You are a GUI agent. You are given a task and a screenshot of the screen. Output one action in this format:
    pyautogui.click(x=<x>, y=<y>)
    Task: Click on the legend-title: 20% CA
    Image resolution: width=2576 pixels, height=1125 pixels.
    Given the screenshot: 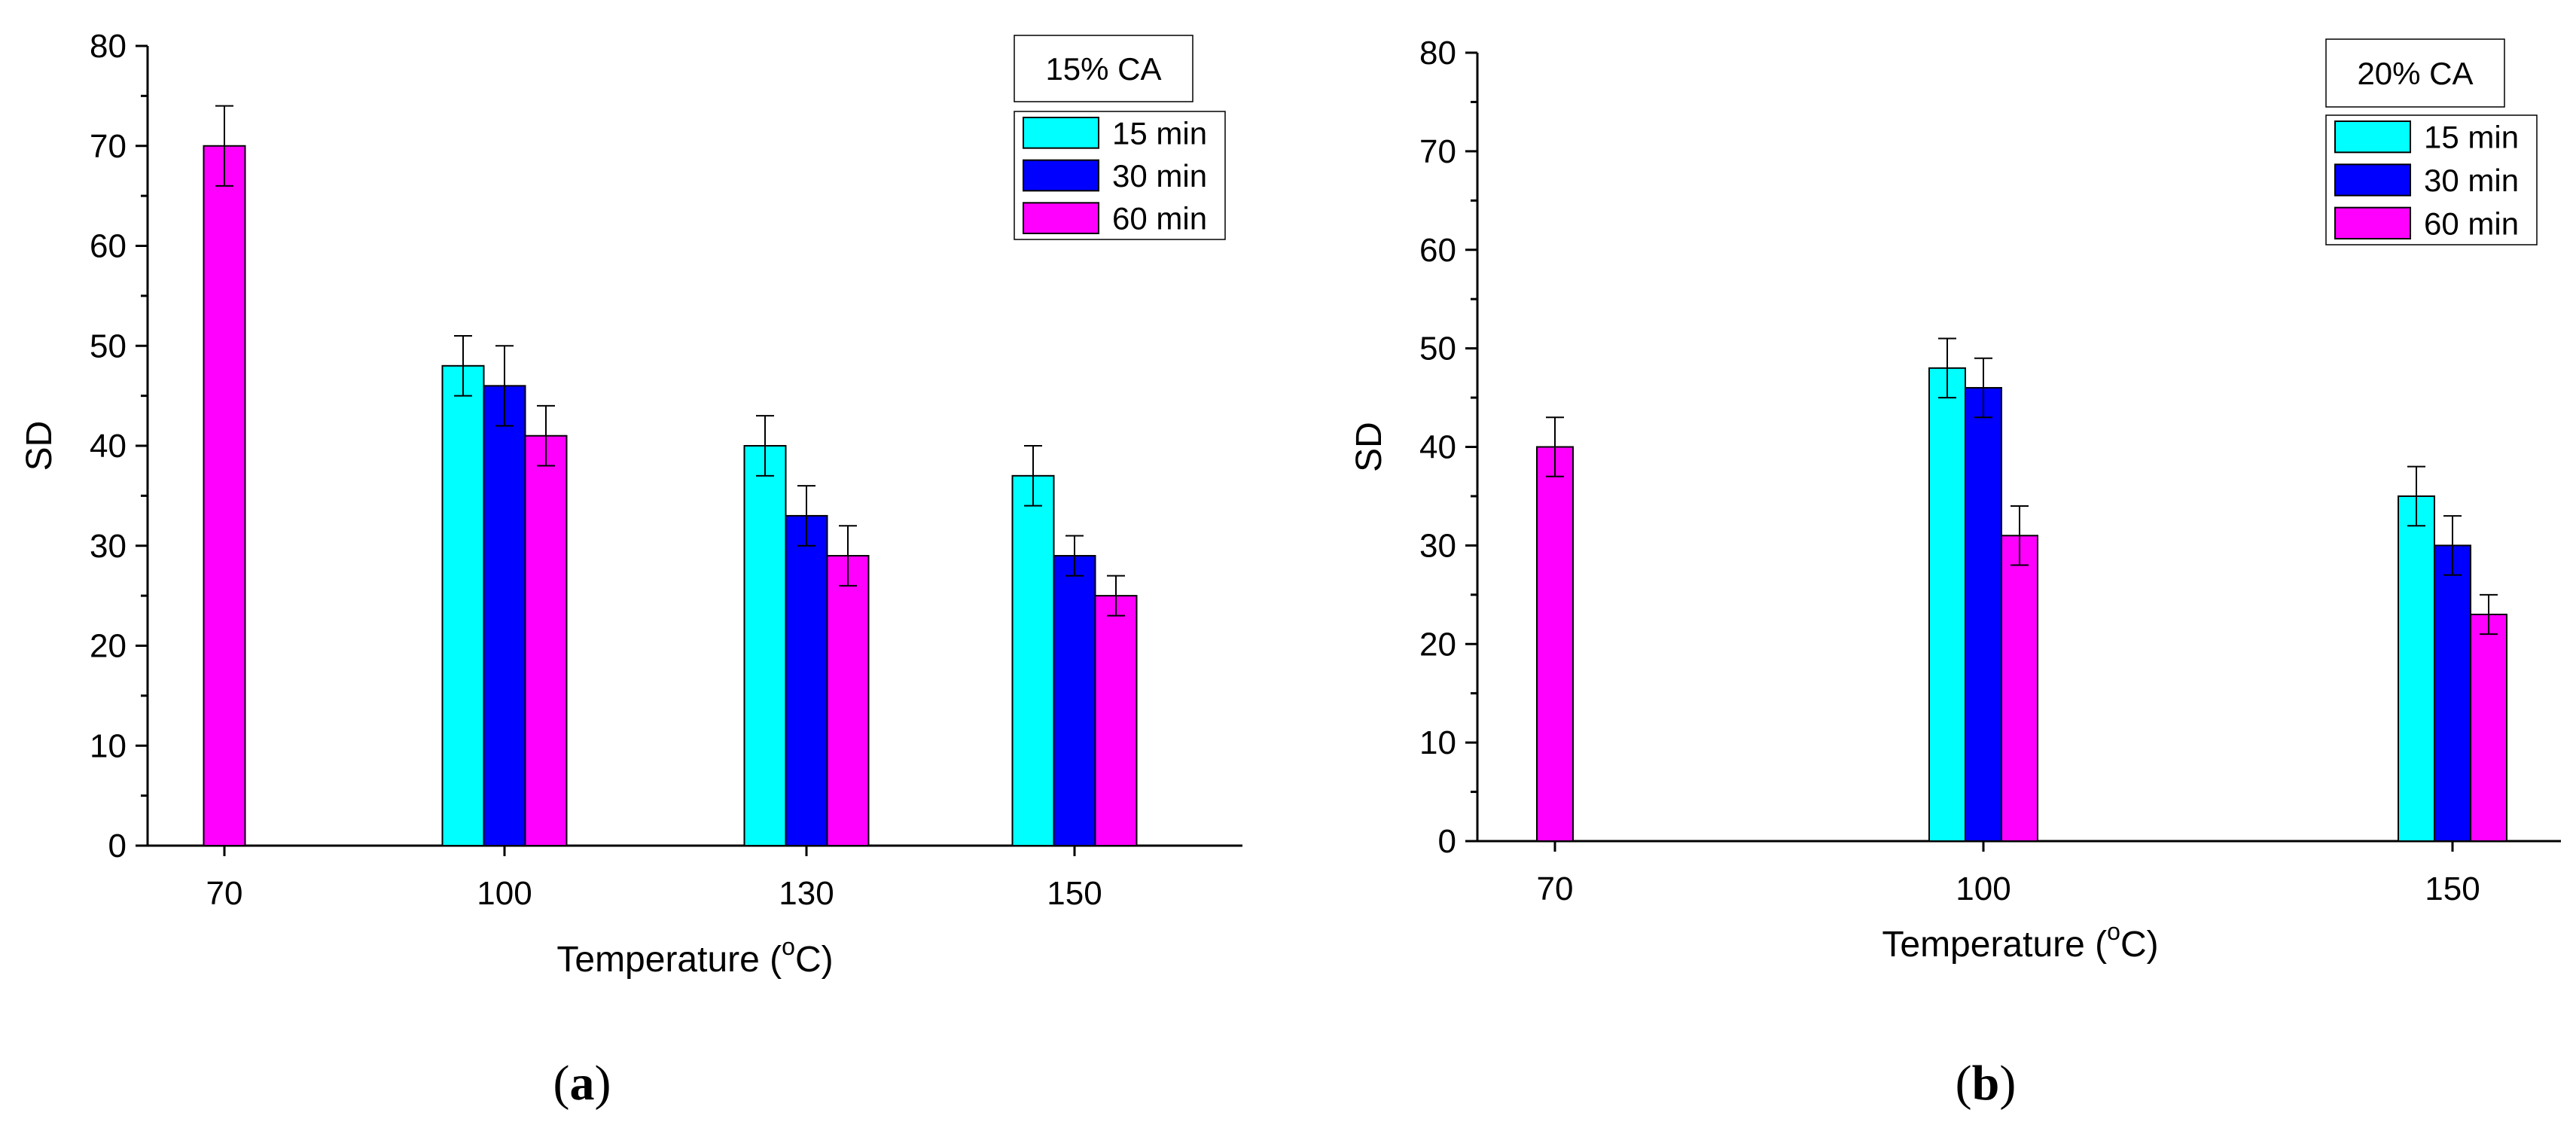 What is the action you would take?
    pyautogui.click(x=2415, y=73)
    